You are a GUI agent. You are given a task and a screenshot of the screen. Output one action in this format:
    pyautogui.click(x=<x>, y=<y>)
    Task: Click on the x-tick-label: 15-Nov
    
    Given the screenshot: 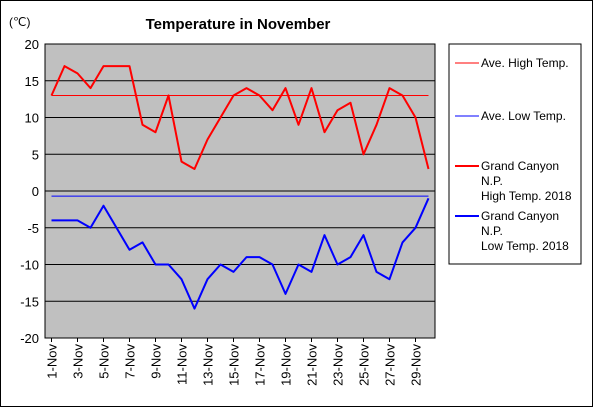 What is the action you would take?
    pyautogui.click(x=234, y=365)
    